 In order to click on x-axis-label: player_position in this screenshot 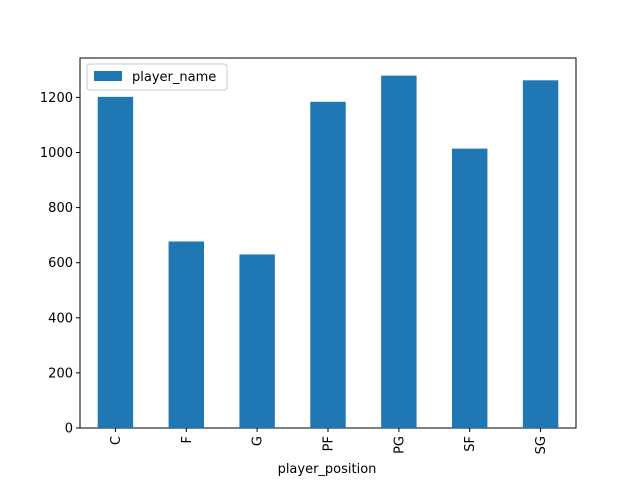, I will do `click(327, 469)`.